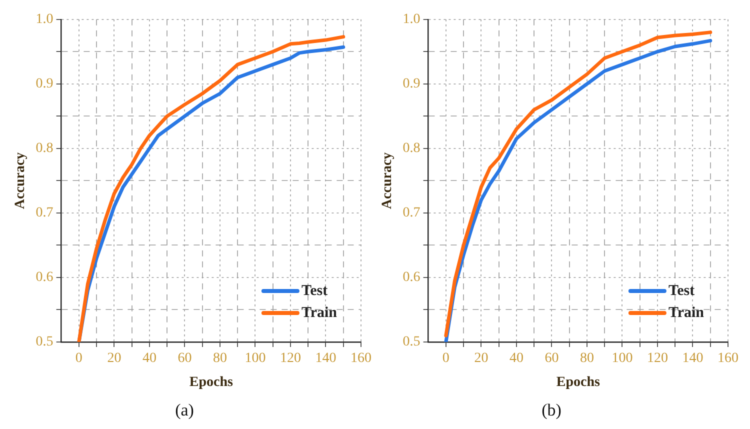  Describe the element at coordinates (184, 410) in the screenshot. I see `text: (a)` at that location.